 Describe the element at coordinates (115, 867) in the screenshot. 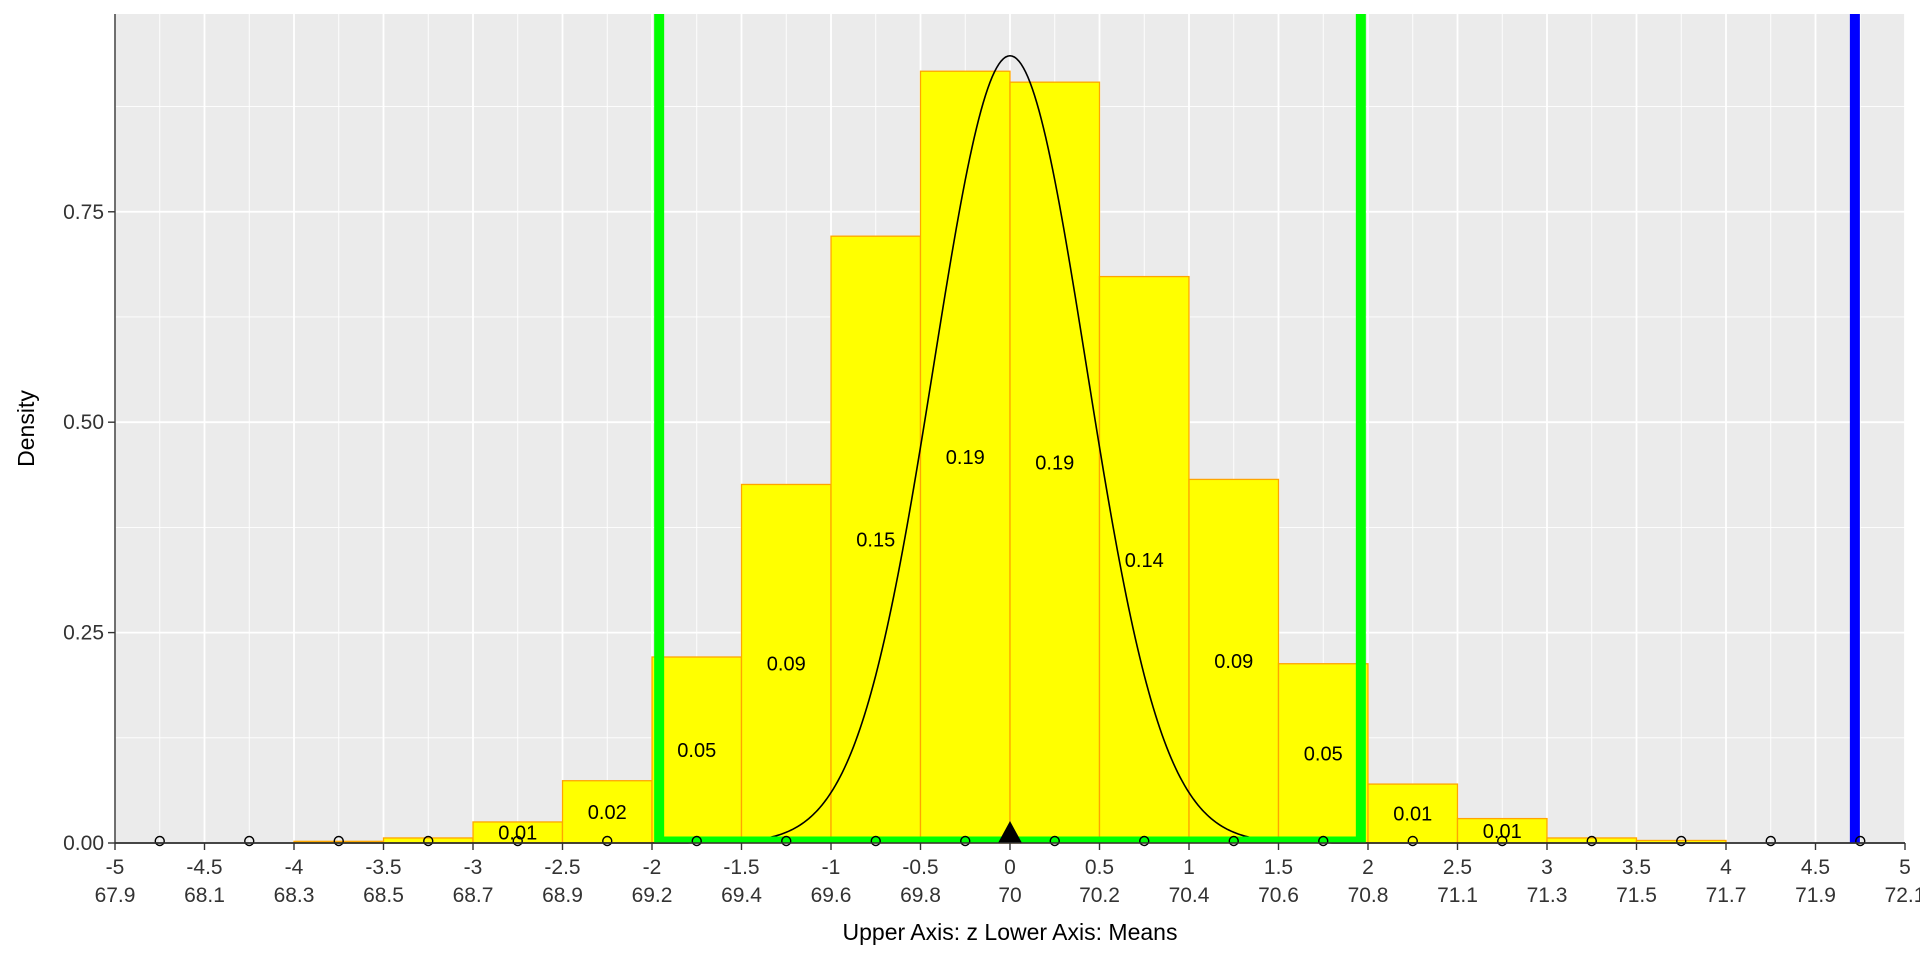

I see `x-tick-label-z: -5` at that location.